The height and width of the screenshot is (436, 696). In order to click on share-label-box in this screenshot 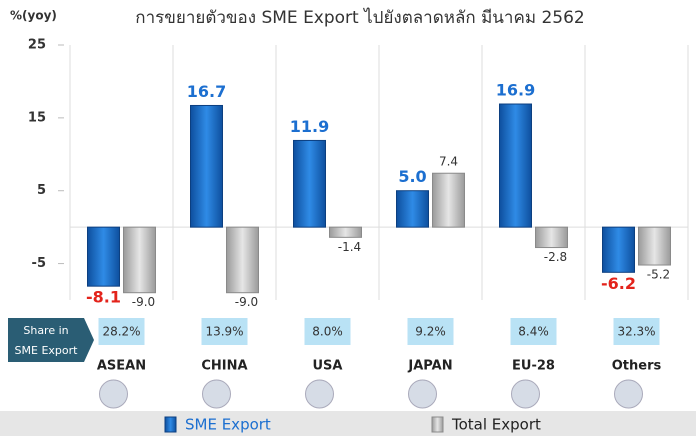, I will do `click(51, 340)`.